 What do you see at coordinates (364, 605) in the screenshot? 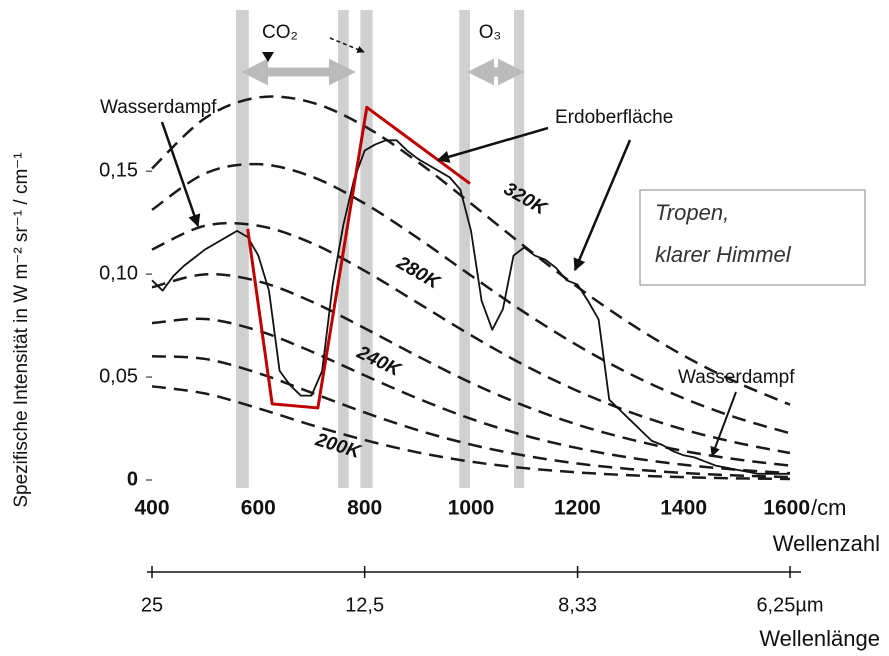
I see `x2-tick-label: 12,5` at bounding box center [364, 605].